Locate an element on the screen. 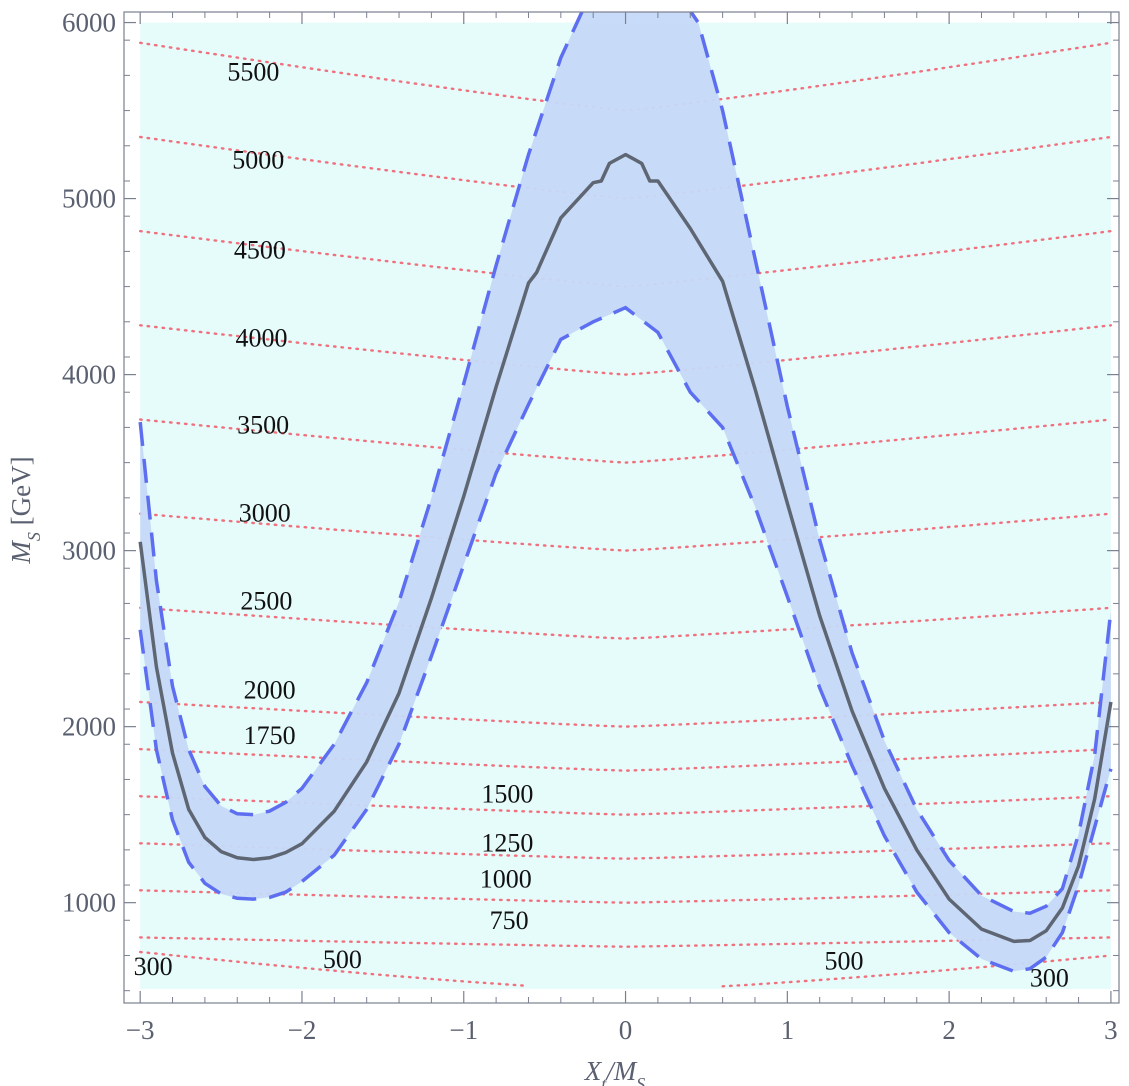 Image resolution: width=1129 pixels, height=1086 pixels. y-tick-label: 1000 is located at coordinates (89, 903).